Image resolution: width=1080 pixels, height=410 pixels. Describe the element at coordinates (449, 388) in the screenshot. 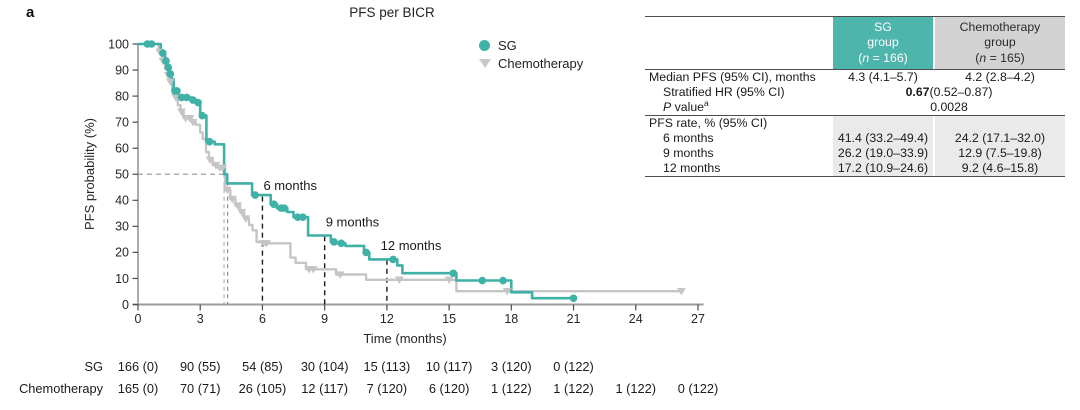

I see `risk-value: 6 (120)` at that location.